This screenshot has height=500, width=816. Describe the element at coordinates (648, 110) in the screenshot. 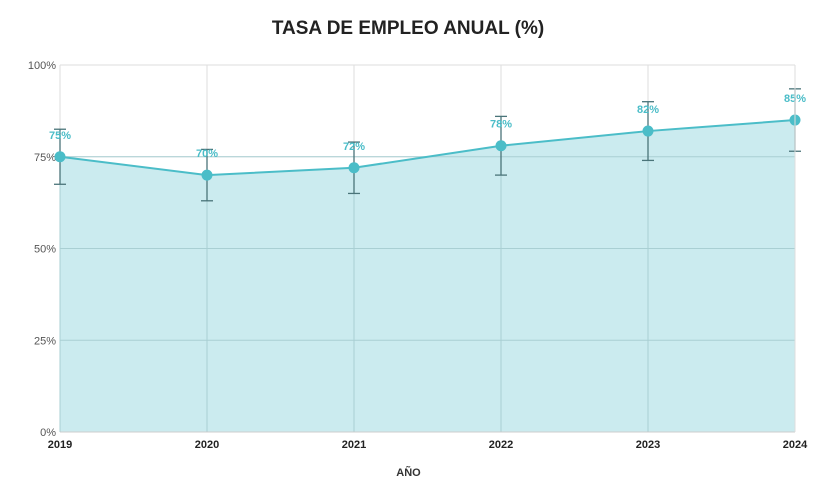

I see `data-label: 82%` at that location.